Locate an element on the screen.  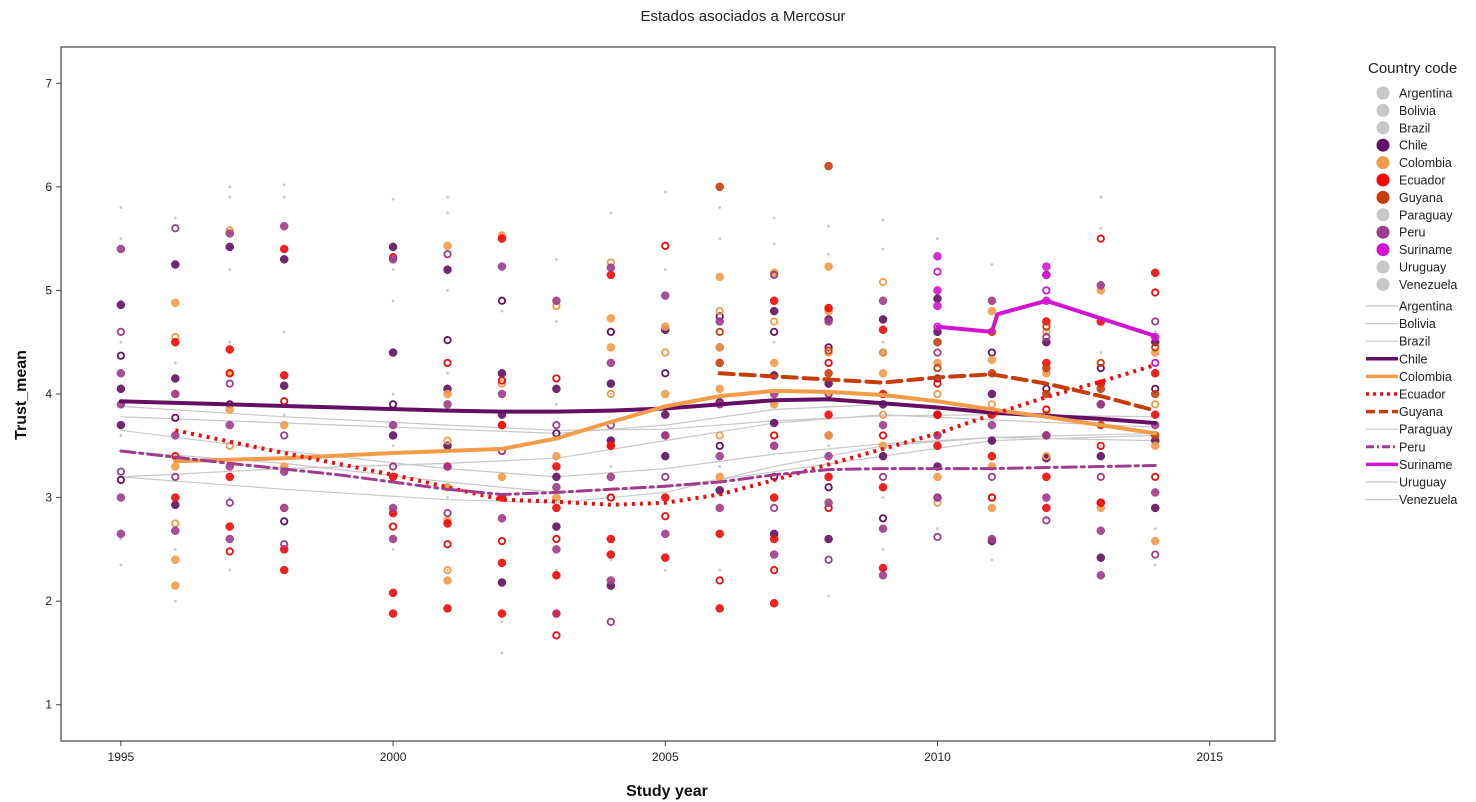
legend-marker-venezuela is located at coordinates (1383, 284).